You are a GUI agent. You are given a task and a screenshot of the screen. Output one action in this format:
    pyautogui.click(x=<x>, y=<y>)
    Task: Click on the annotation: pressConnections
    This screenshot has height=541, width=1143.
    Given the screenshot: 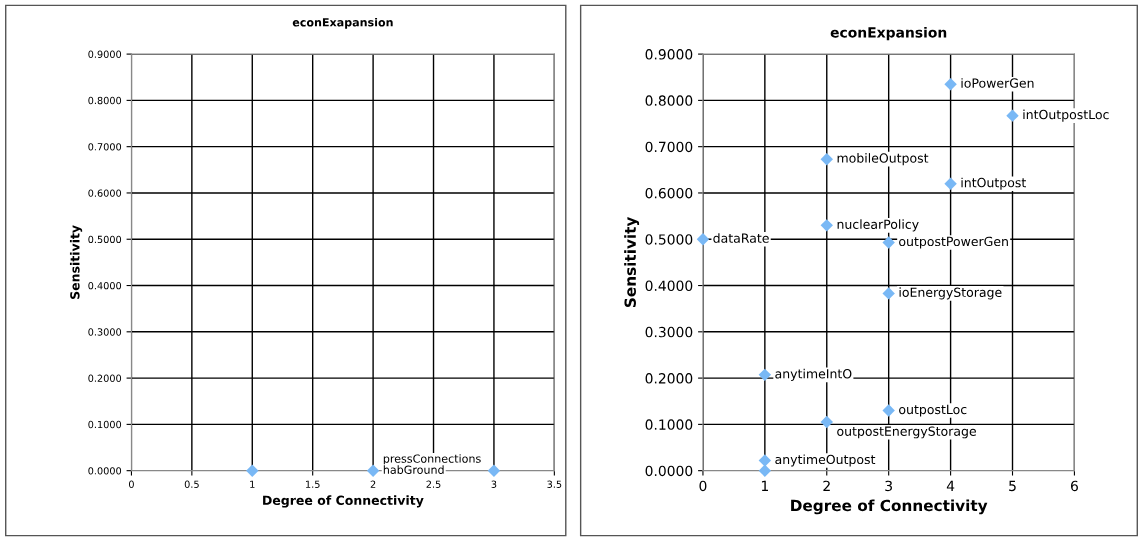 What is the action you would take?
    pyautogui.click(x=432, y=459)
    